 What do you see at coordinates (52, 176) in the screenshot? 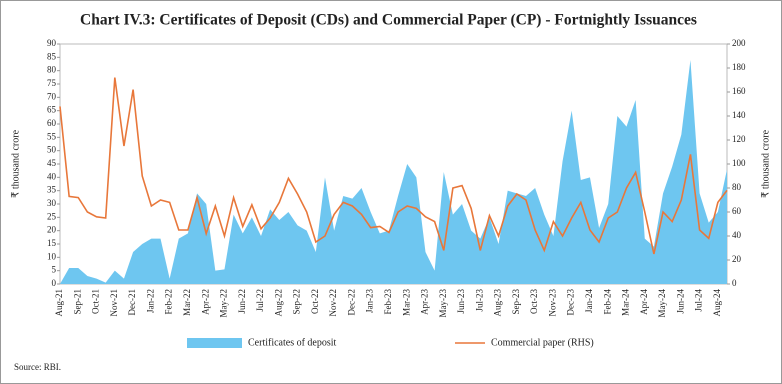
I see `y-tick-label: 40` at bounding box center [52, 176].